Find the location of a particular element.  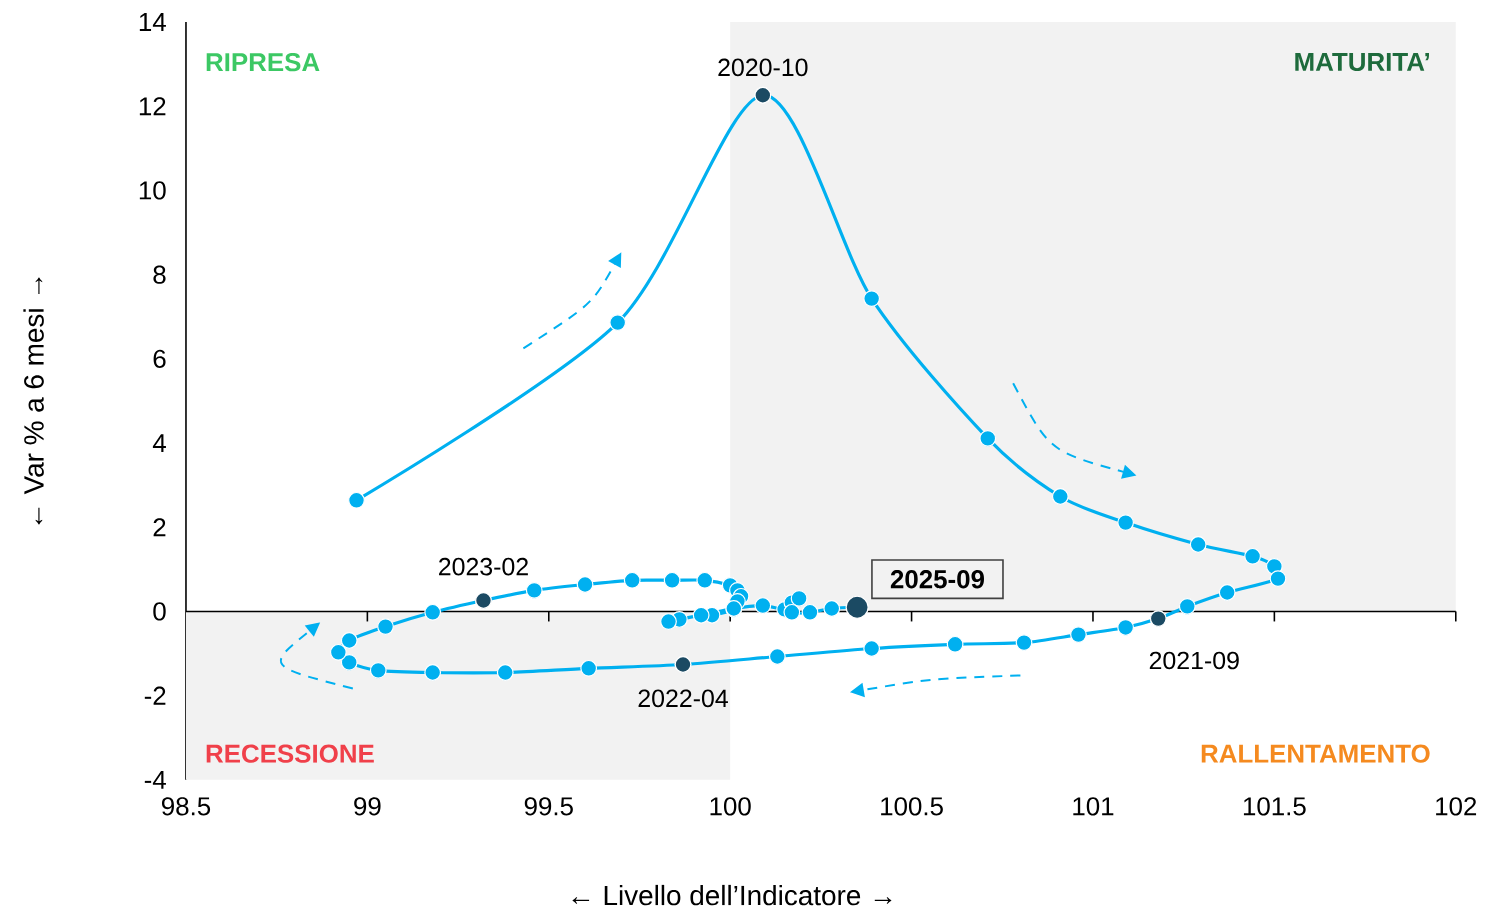

x-tick-label: 101.5 is located at coordinates (1274, 806).